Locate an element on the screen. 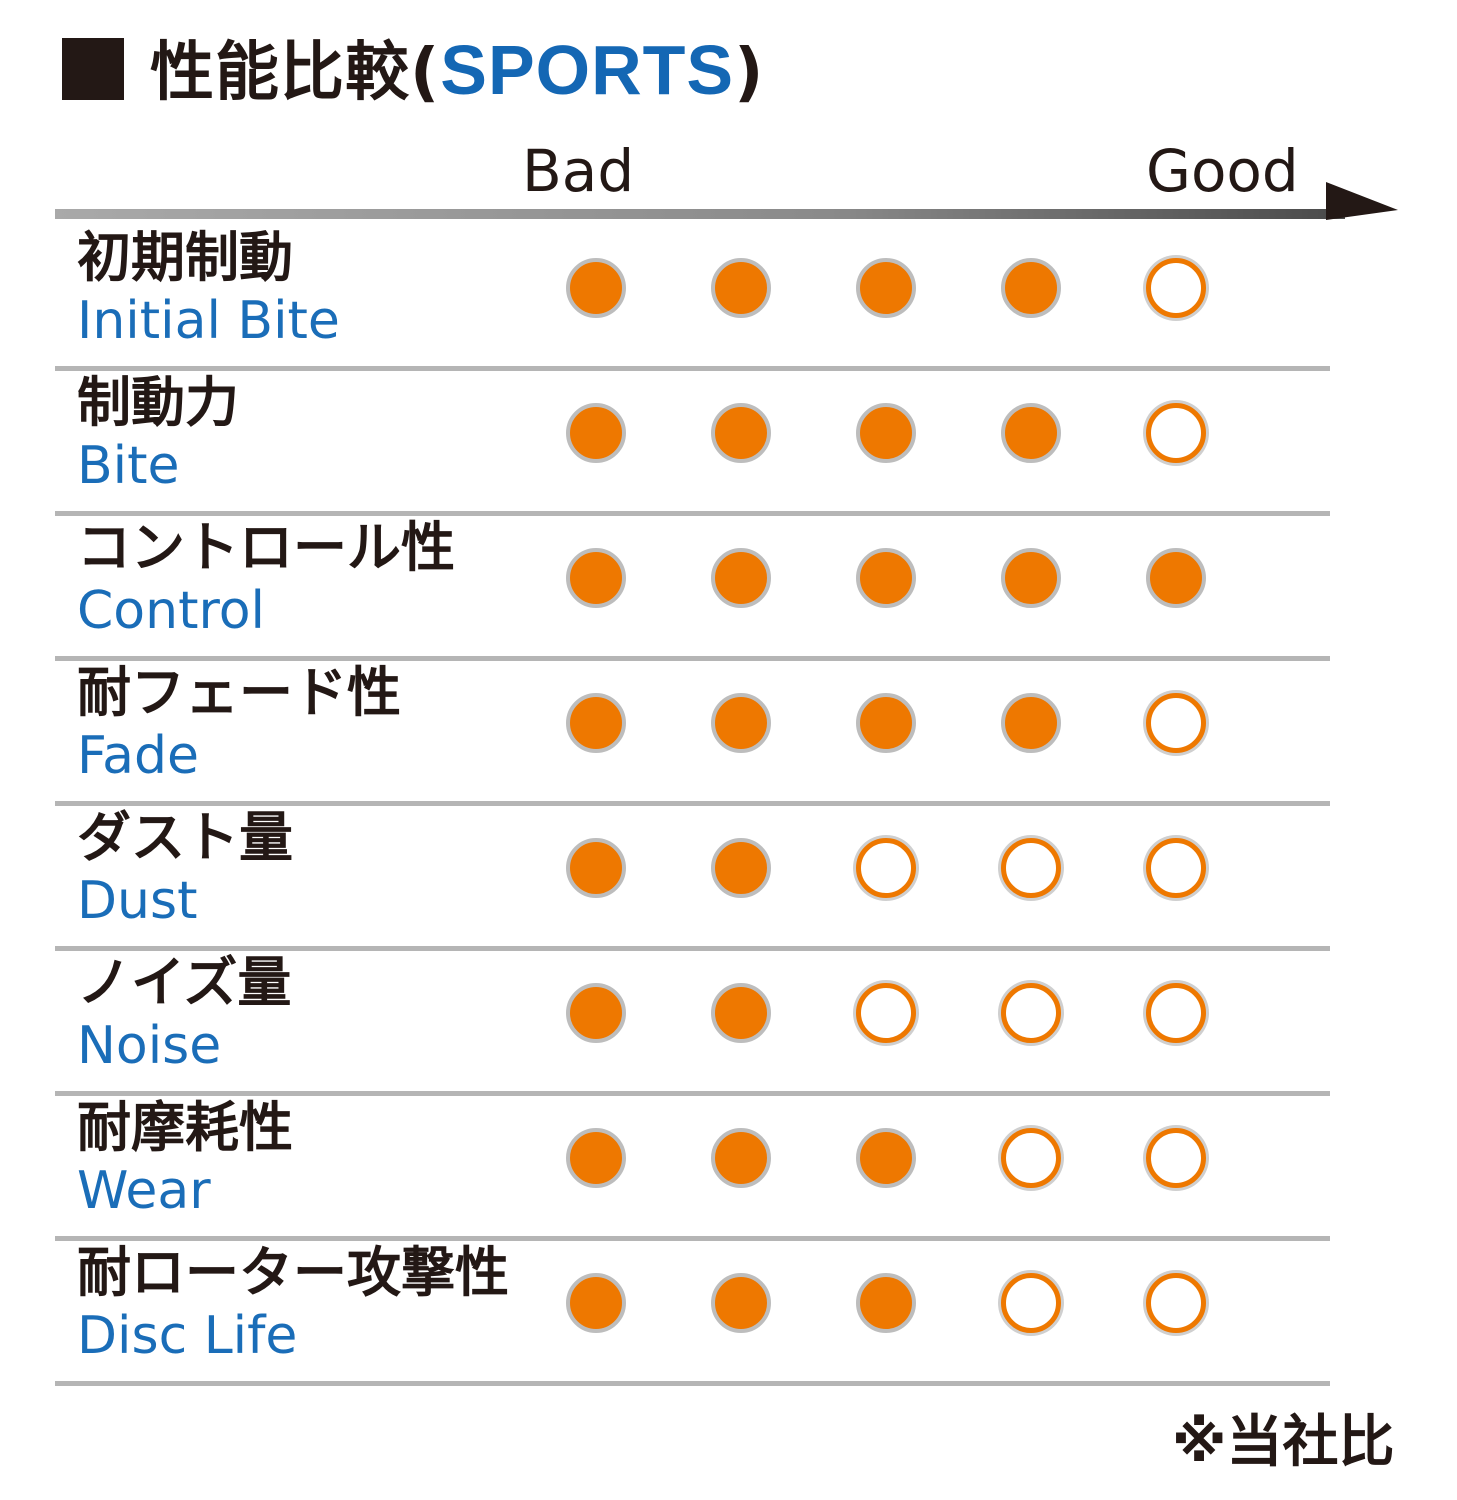 Image resolution: width=1457 pixels, height=1500 pixels. rating-row: ダスト量 Dust is located at coordinates (692, 875).